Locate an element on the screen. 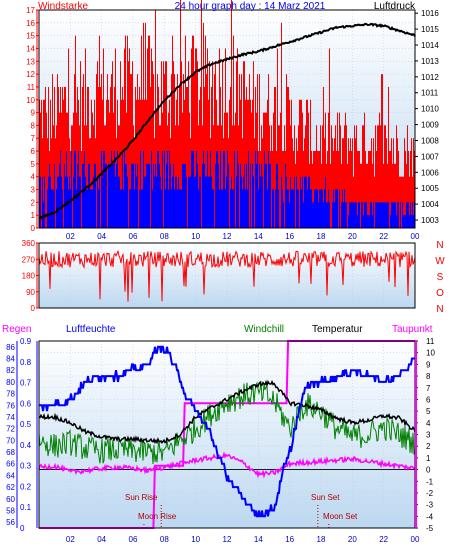  panel3-rain-tick: 0.2 is located at coordinates (26, 486).